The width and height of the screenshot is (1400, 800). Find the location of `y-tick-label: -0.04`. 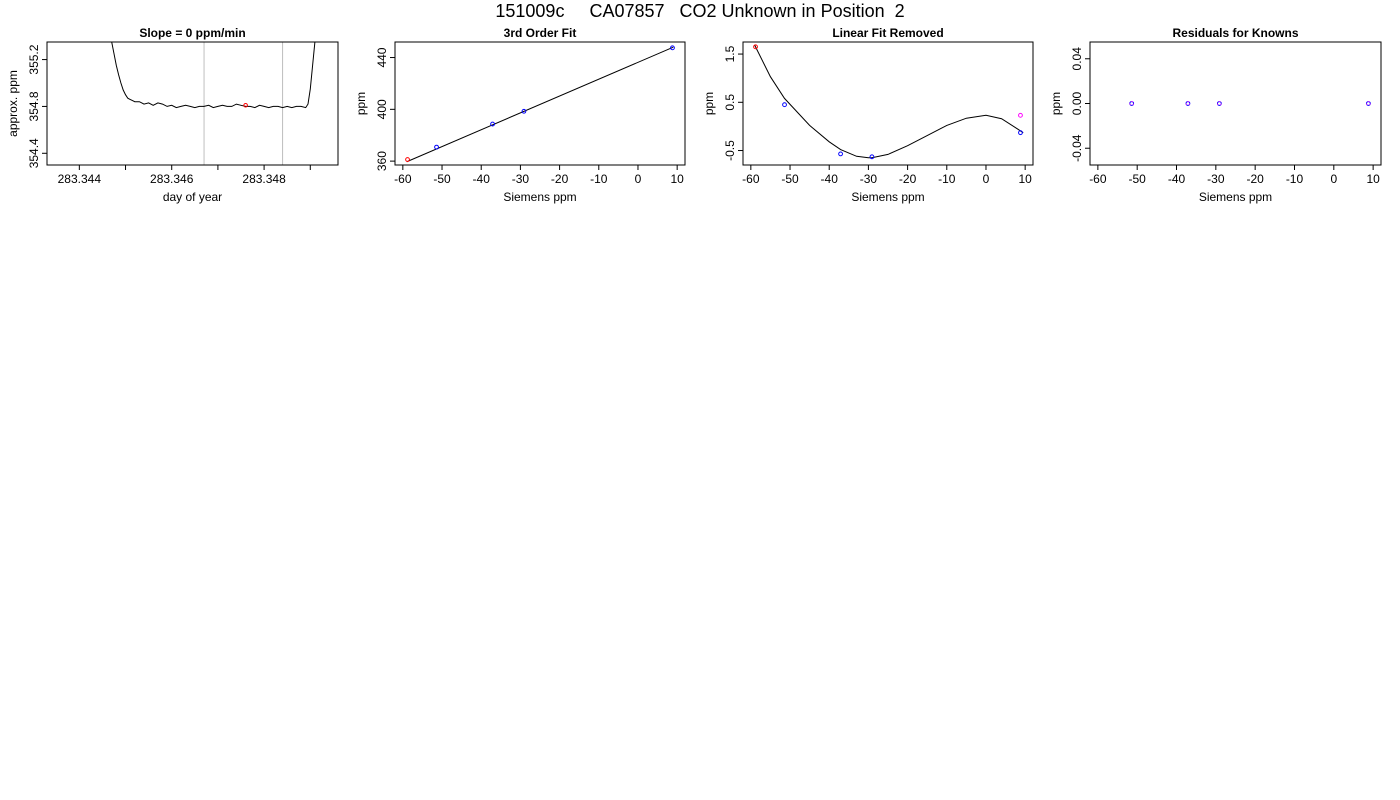

y-tick-label: -0.04 is located at coordinates (1077, 148).